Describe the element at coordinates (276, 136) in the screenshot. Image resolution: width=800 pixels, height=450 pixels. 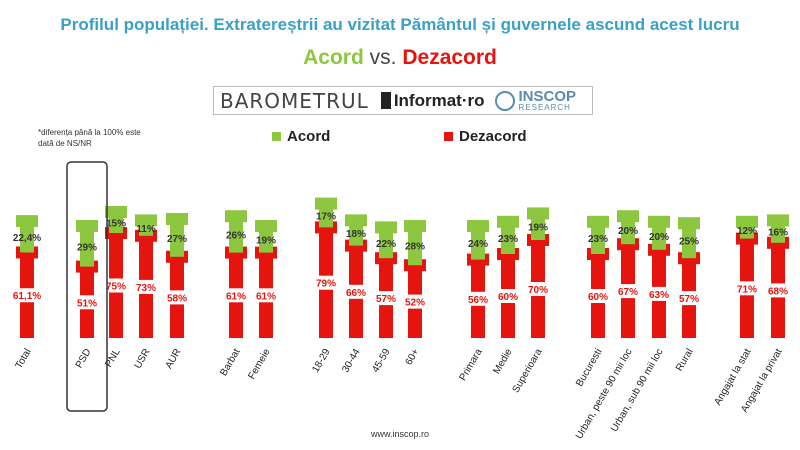
I see `legend-acord-swatch` at that location.